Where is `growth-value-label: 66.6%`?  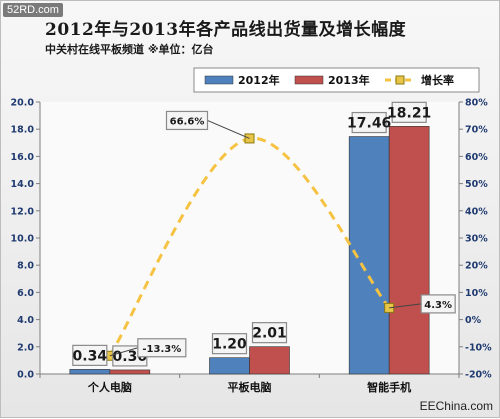
growth-value-label: 66.6% is located at coordinates (187, 121).